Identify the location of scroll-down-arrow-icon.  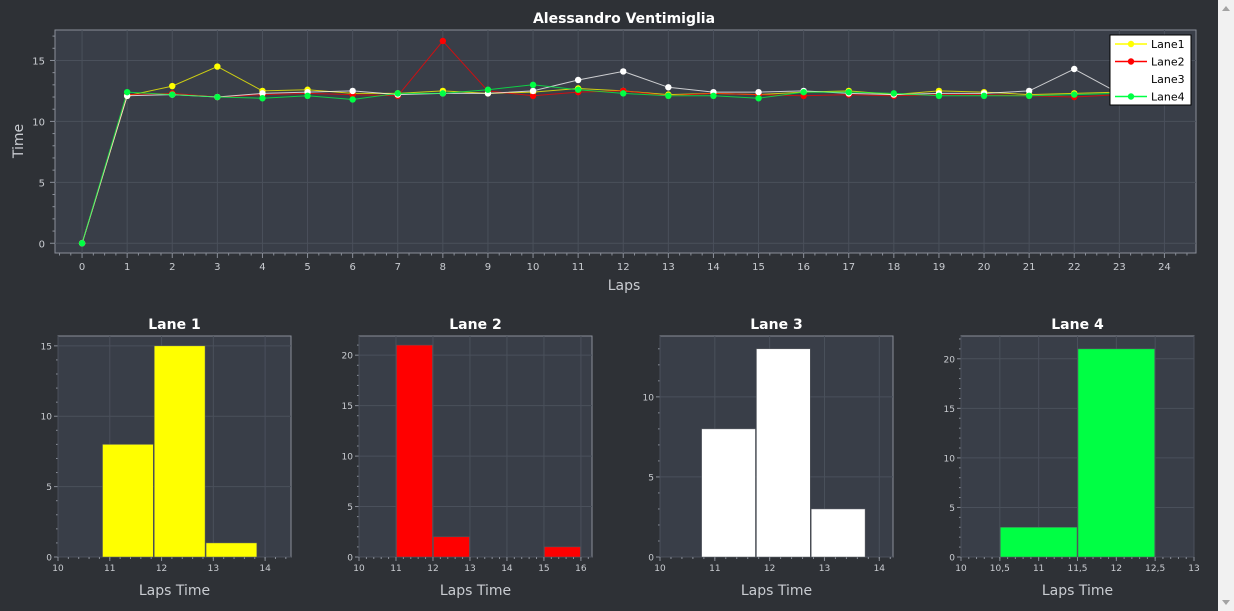
(1226, 602).